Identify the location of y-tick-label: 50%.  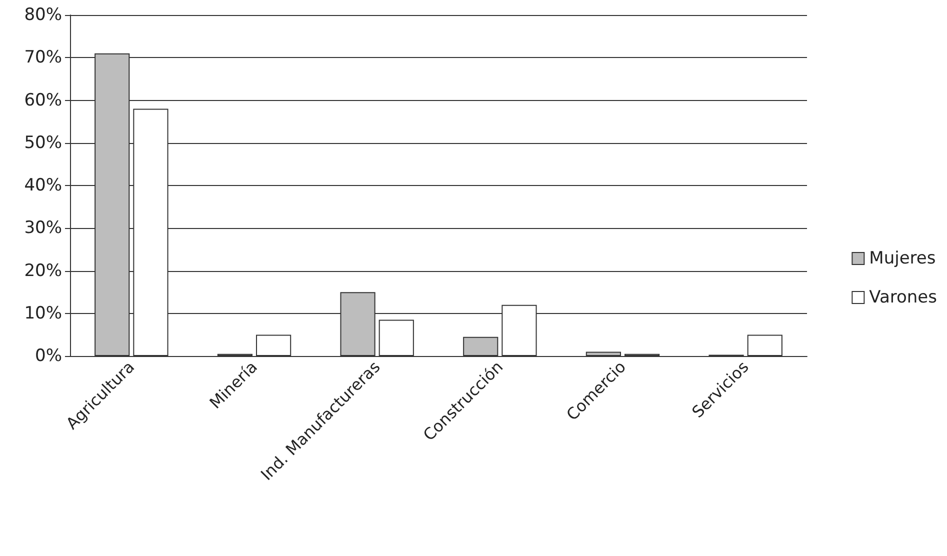
(43, 142).